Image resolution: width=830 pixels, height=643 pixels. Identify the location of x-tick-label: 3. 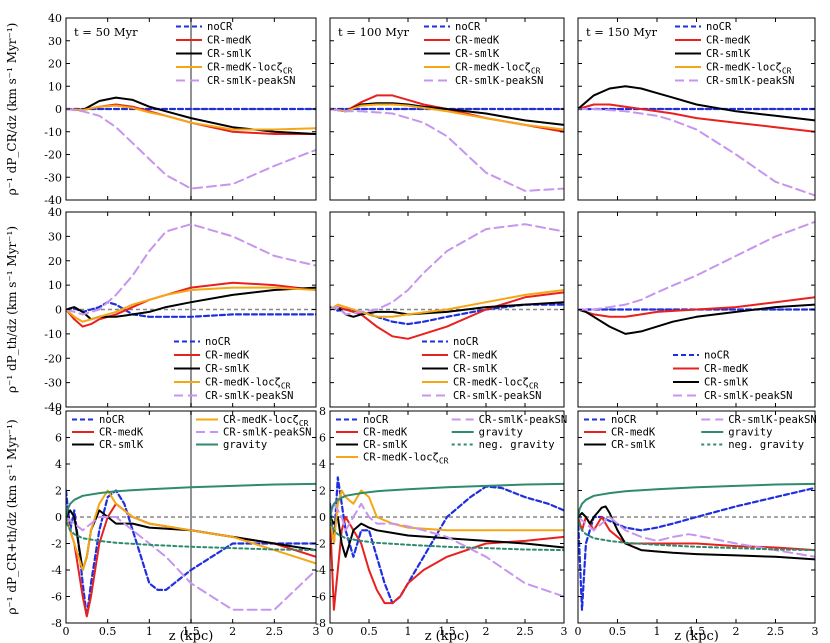
(564, 631).